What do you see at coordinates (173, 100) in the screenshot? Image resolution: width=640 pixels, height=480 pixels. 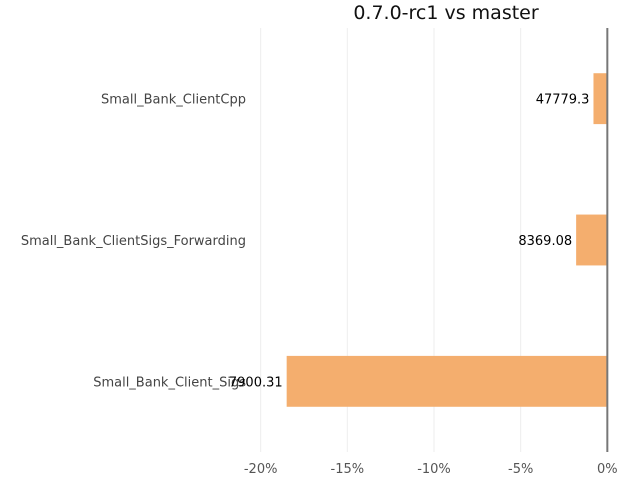 I see `category-label: Small_Bank_ClientCpp` at bounding box center [173, 100].